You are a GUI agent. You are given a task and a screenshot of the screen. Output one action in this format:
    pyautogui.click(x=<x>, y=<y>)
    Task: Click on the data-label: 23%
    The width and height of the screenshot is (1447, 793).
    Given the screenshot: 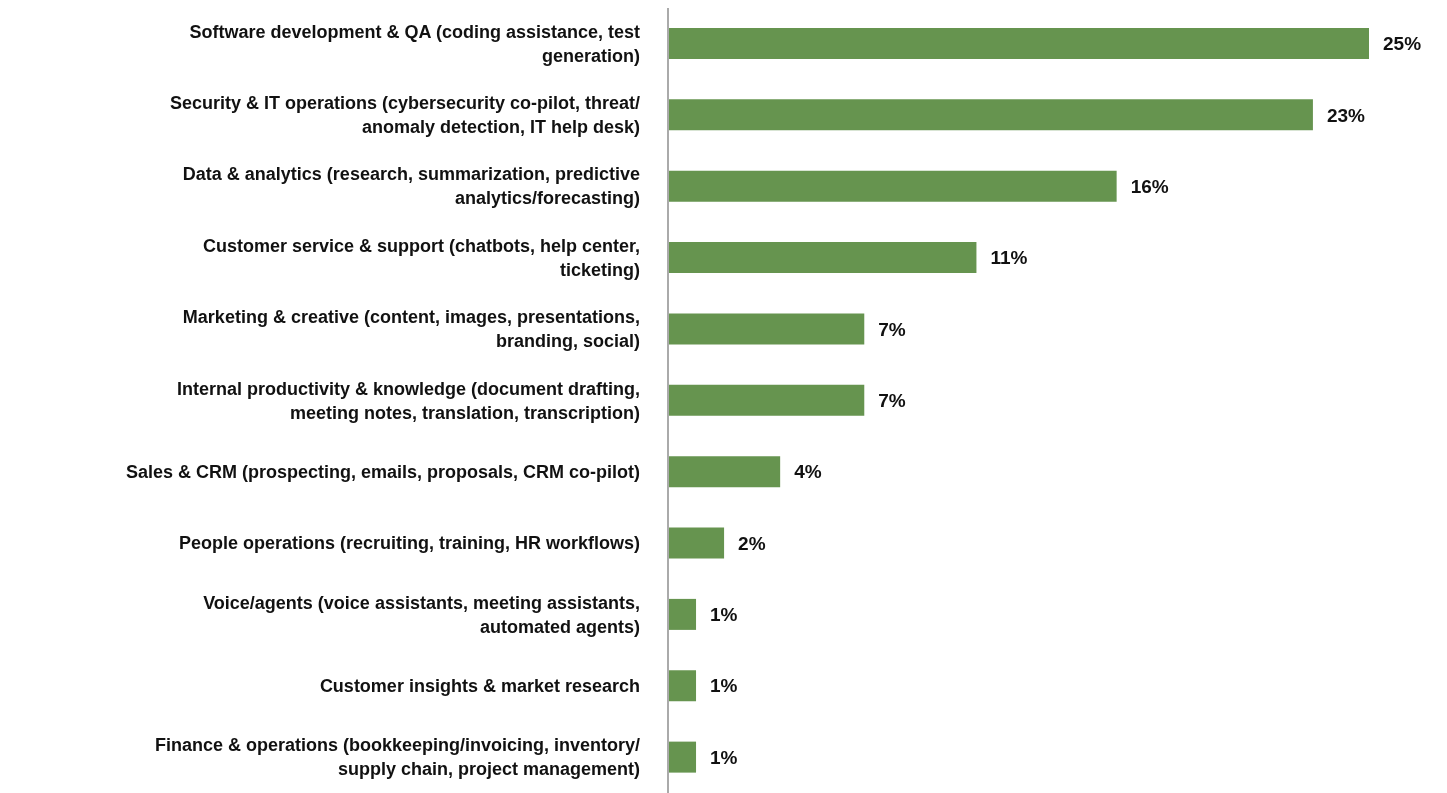 What is the action you would take?
    pyautogui.click(x=1346, y=115)
    